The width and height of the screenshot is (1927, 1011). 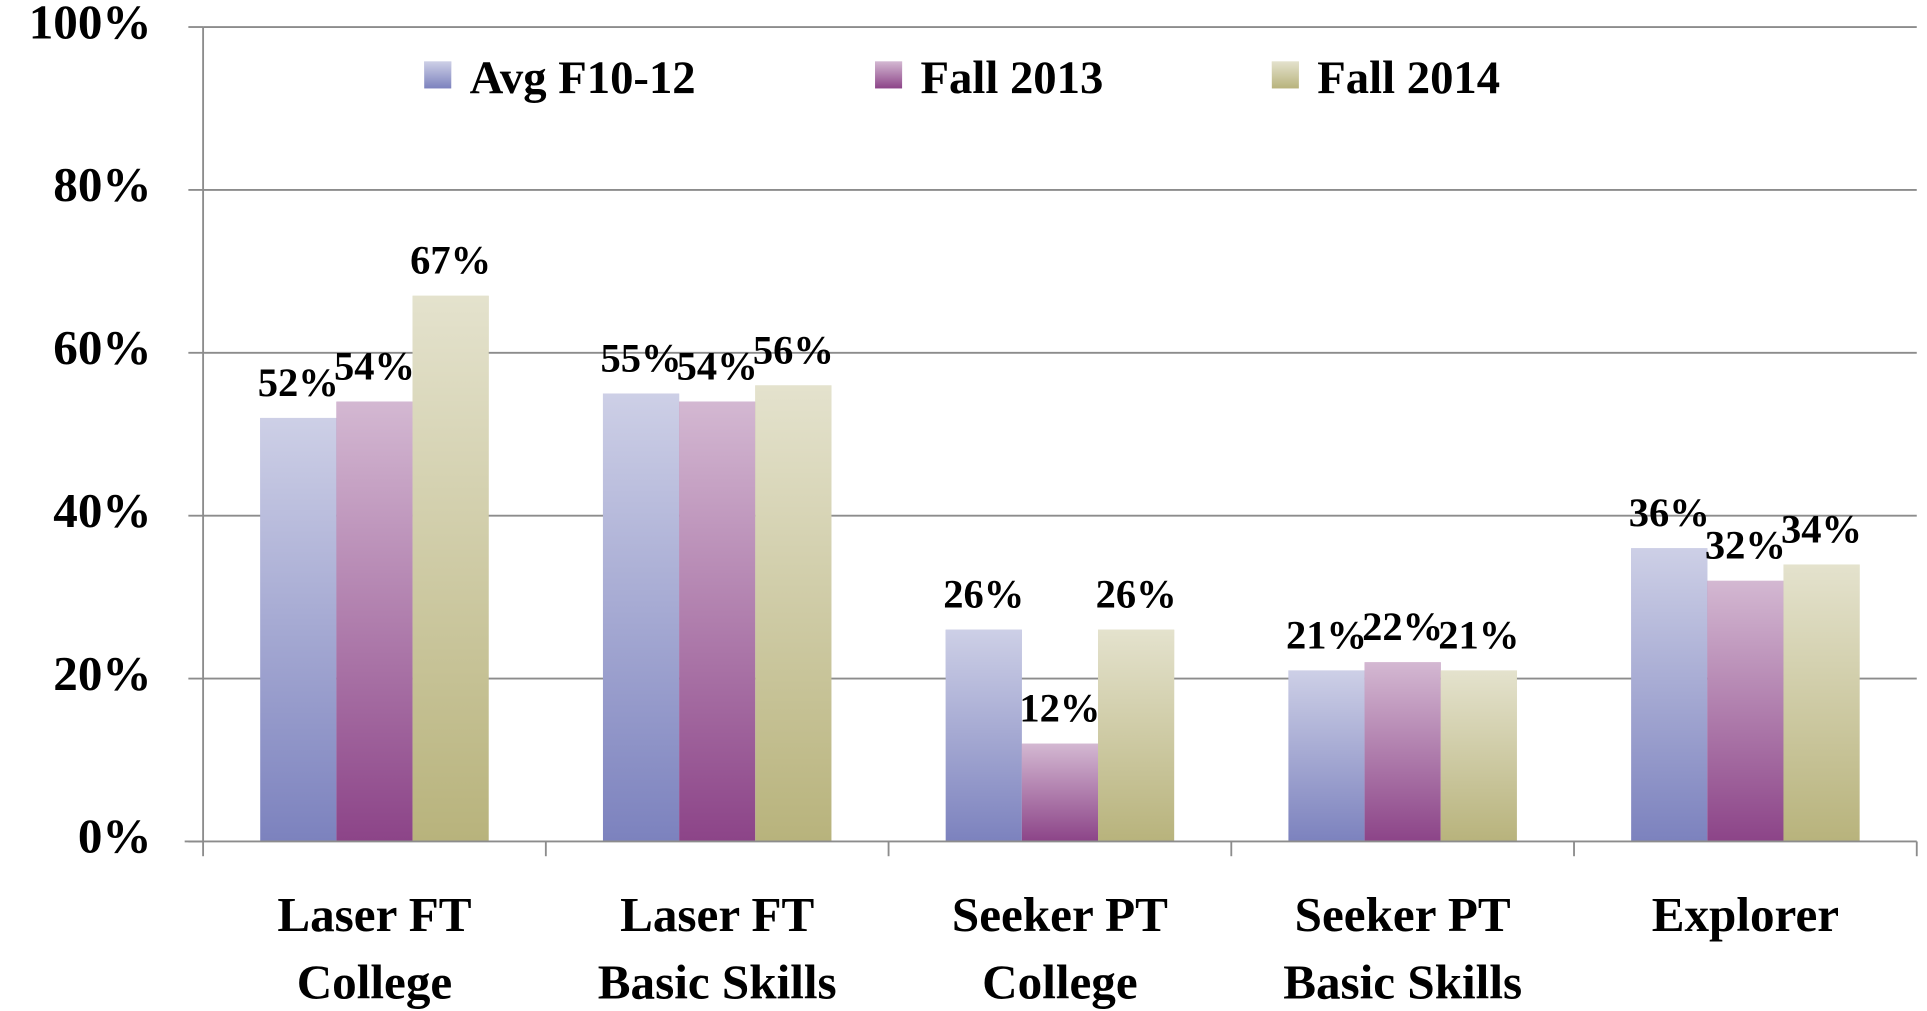 I want to click on y-tick-label: 80%, so click(x=102, y=184).